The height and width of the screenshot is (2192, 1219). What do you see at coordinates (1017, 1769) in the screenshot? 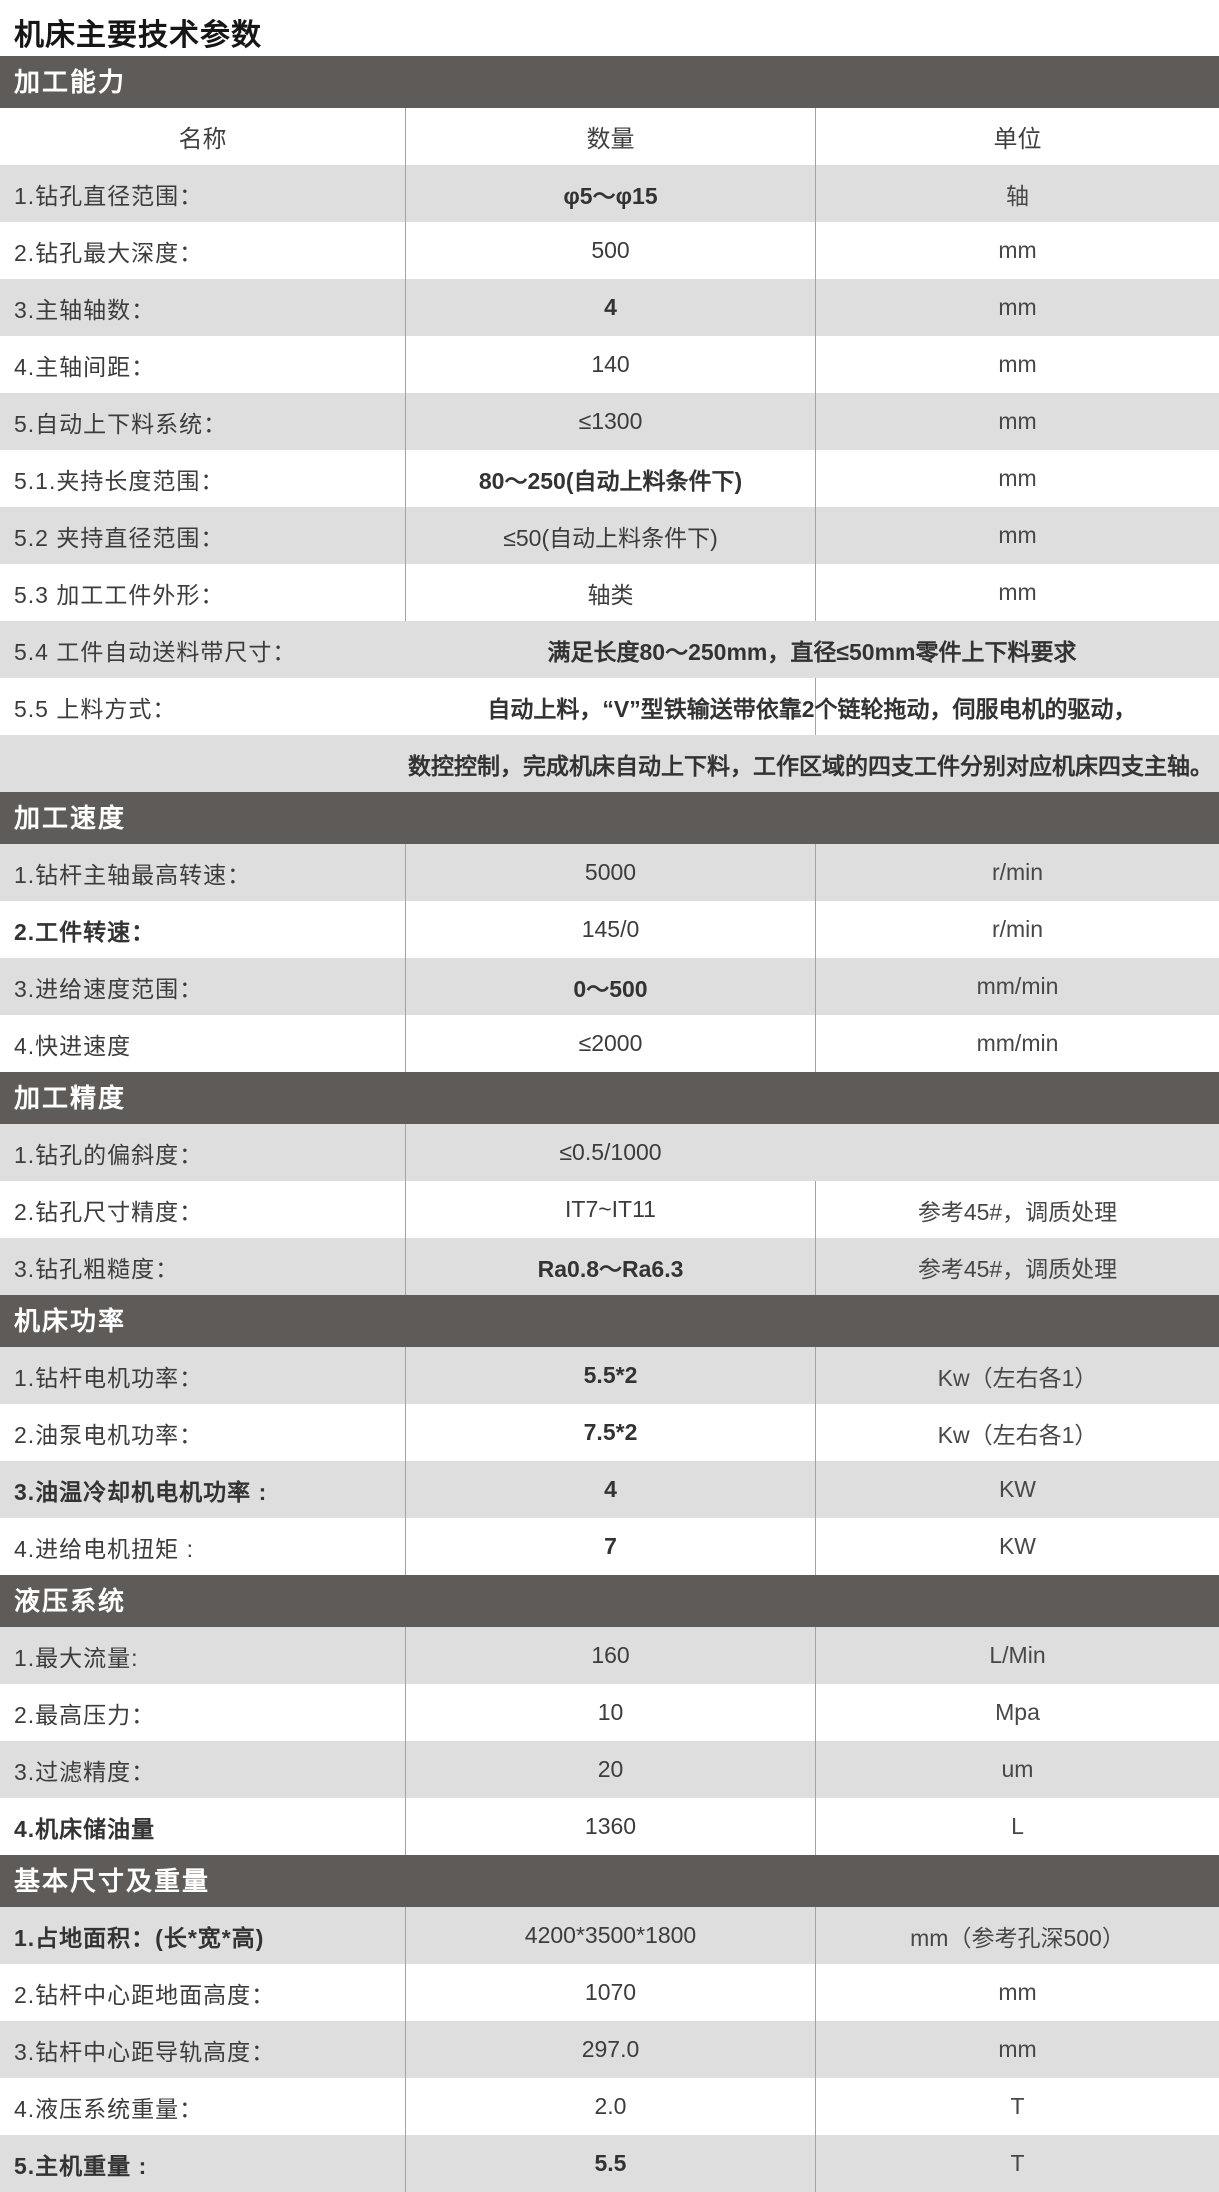
I see `row-unit: um` at bounding box center [1017, 1769].